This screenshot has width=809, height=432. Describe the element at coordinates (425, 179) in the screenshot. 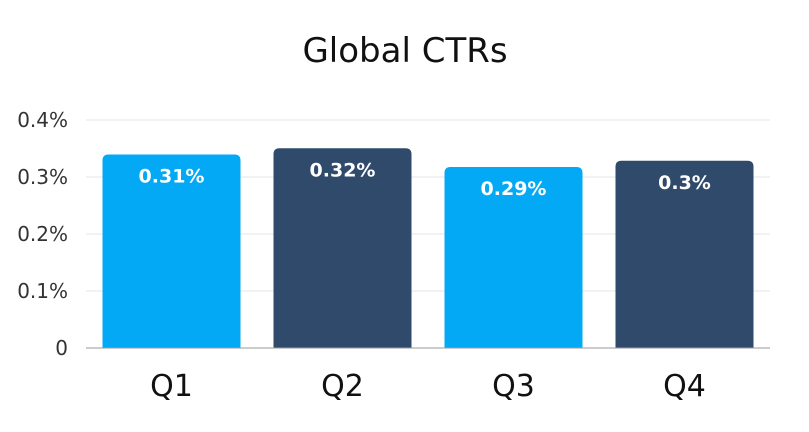

I see `data-labels: 0.31% 0.32% 0.29% 0.3%` at that location.